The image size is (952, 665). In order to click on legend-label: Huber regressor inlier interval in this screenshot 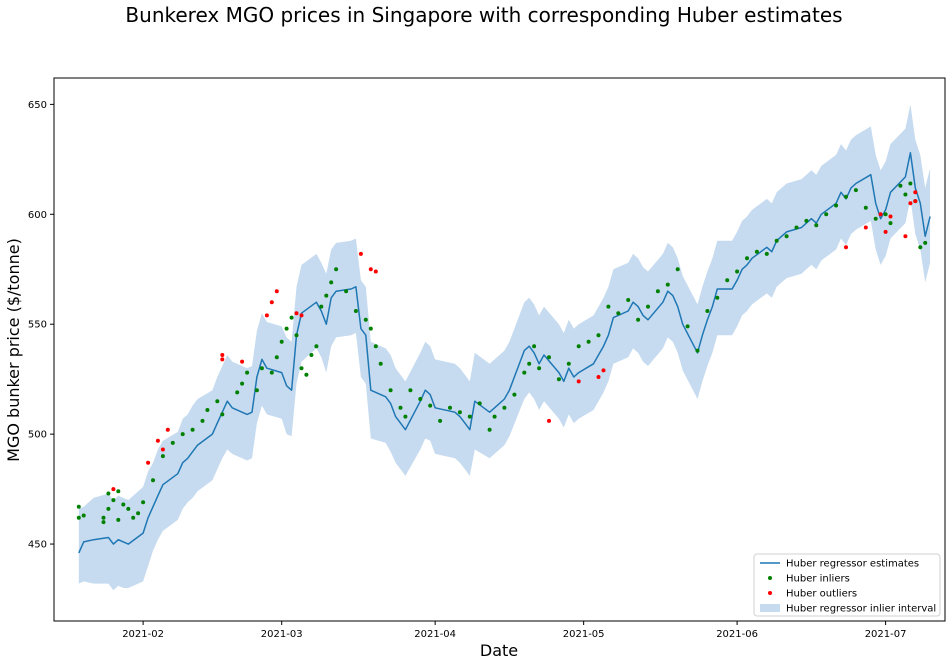, I will do `click(861, 609)`.